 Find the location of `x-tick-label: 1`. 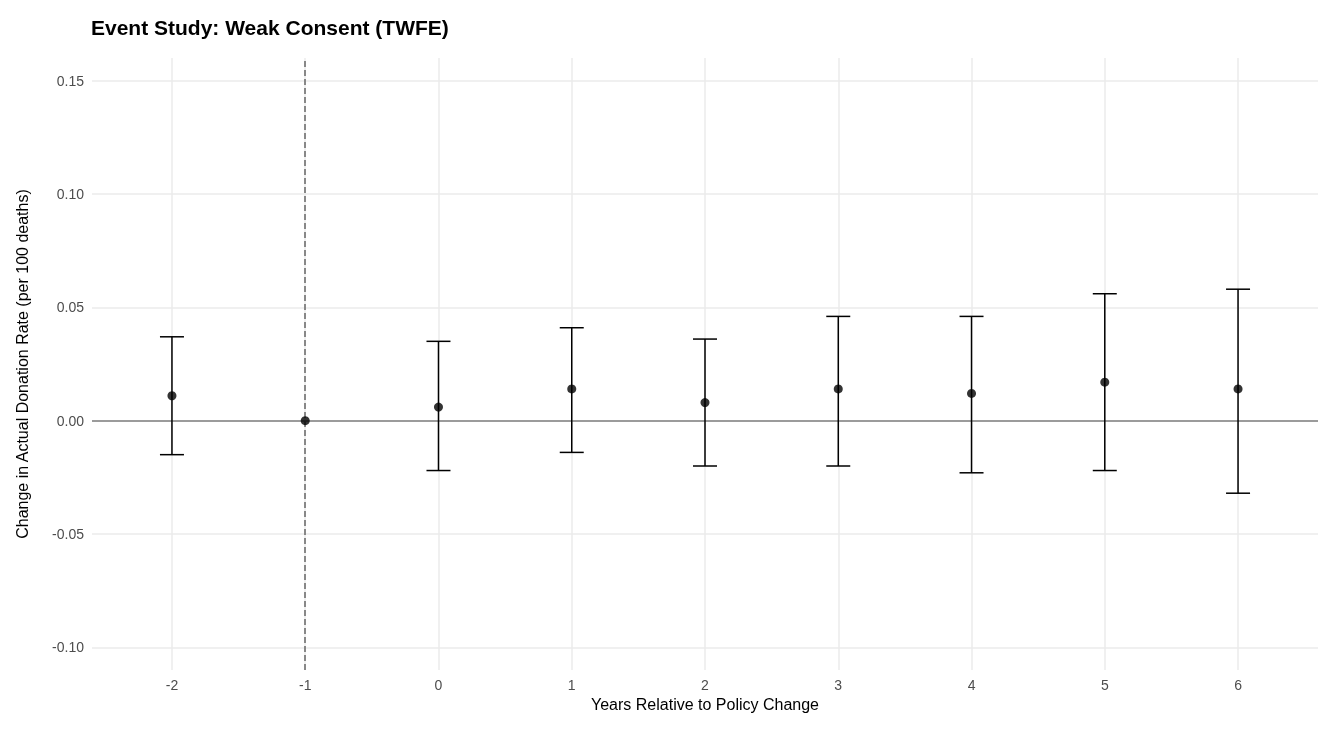

x-tick-label: 1 is located at coordinates (571, 685).